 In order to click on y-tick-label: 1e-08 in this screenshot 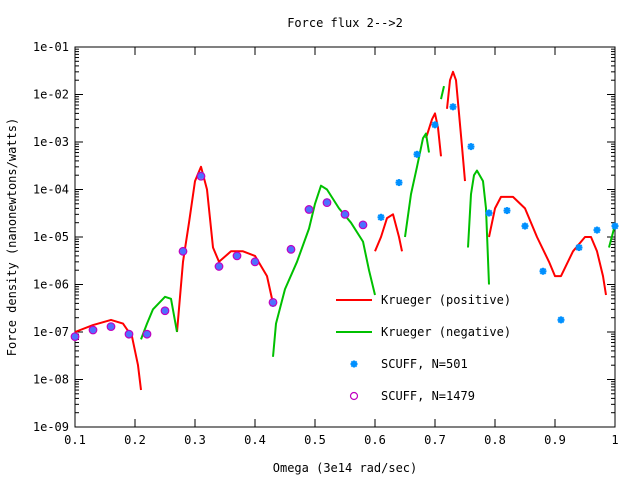, I will do `click(51, 380)`.